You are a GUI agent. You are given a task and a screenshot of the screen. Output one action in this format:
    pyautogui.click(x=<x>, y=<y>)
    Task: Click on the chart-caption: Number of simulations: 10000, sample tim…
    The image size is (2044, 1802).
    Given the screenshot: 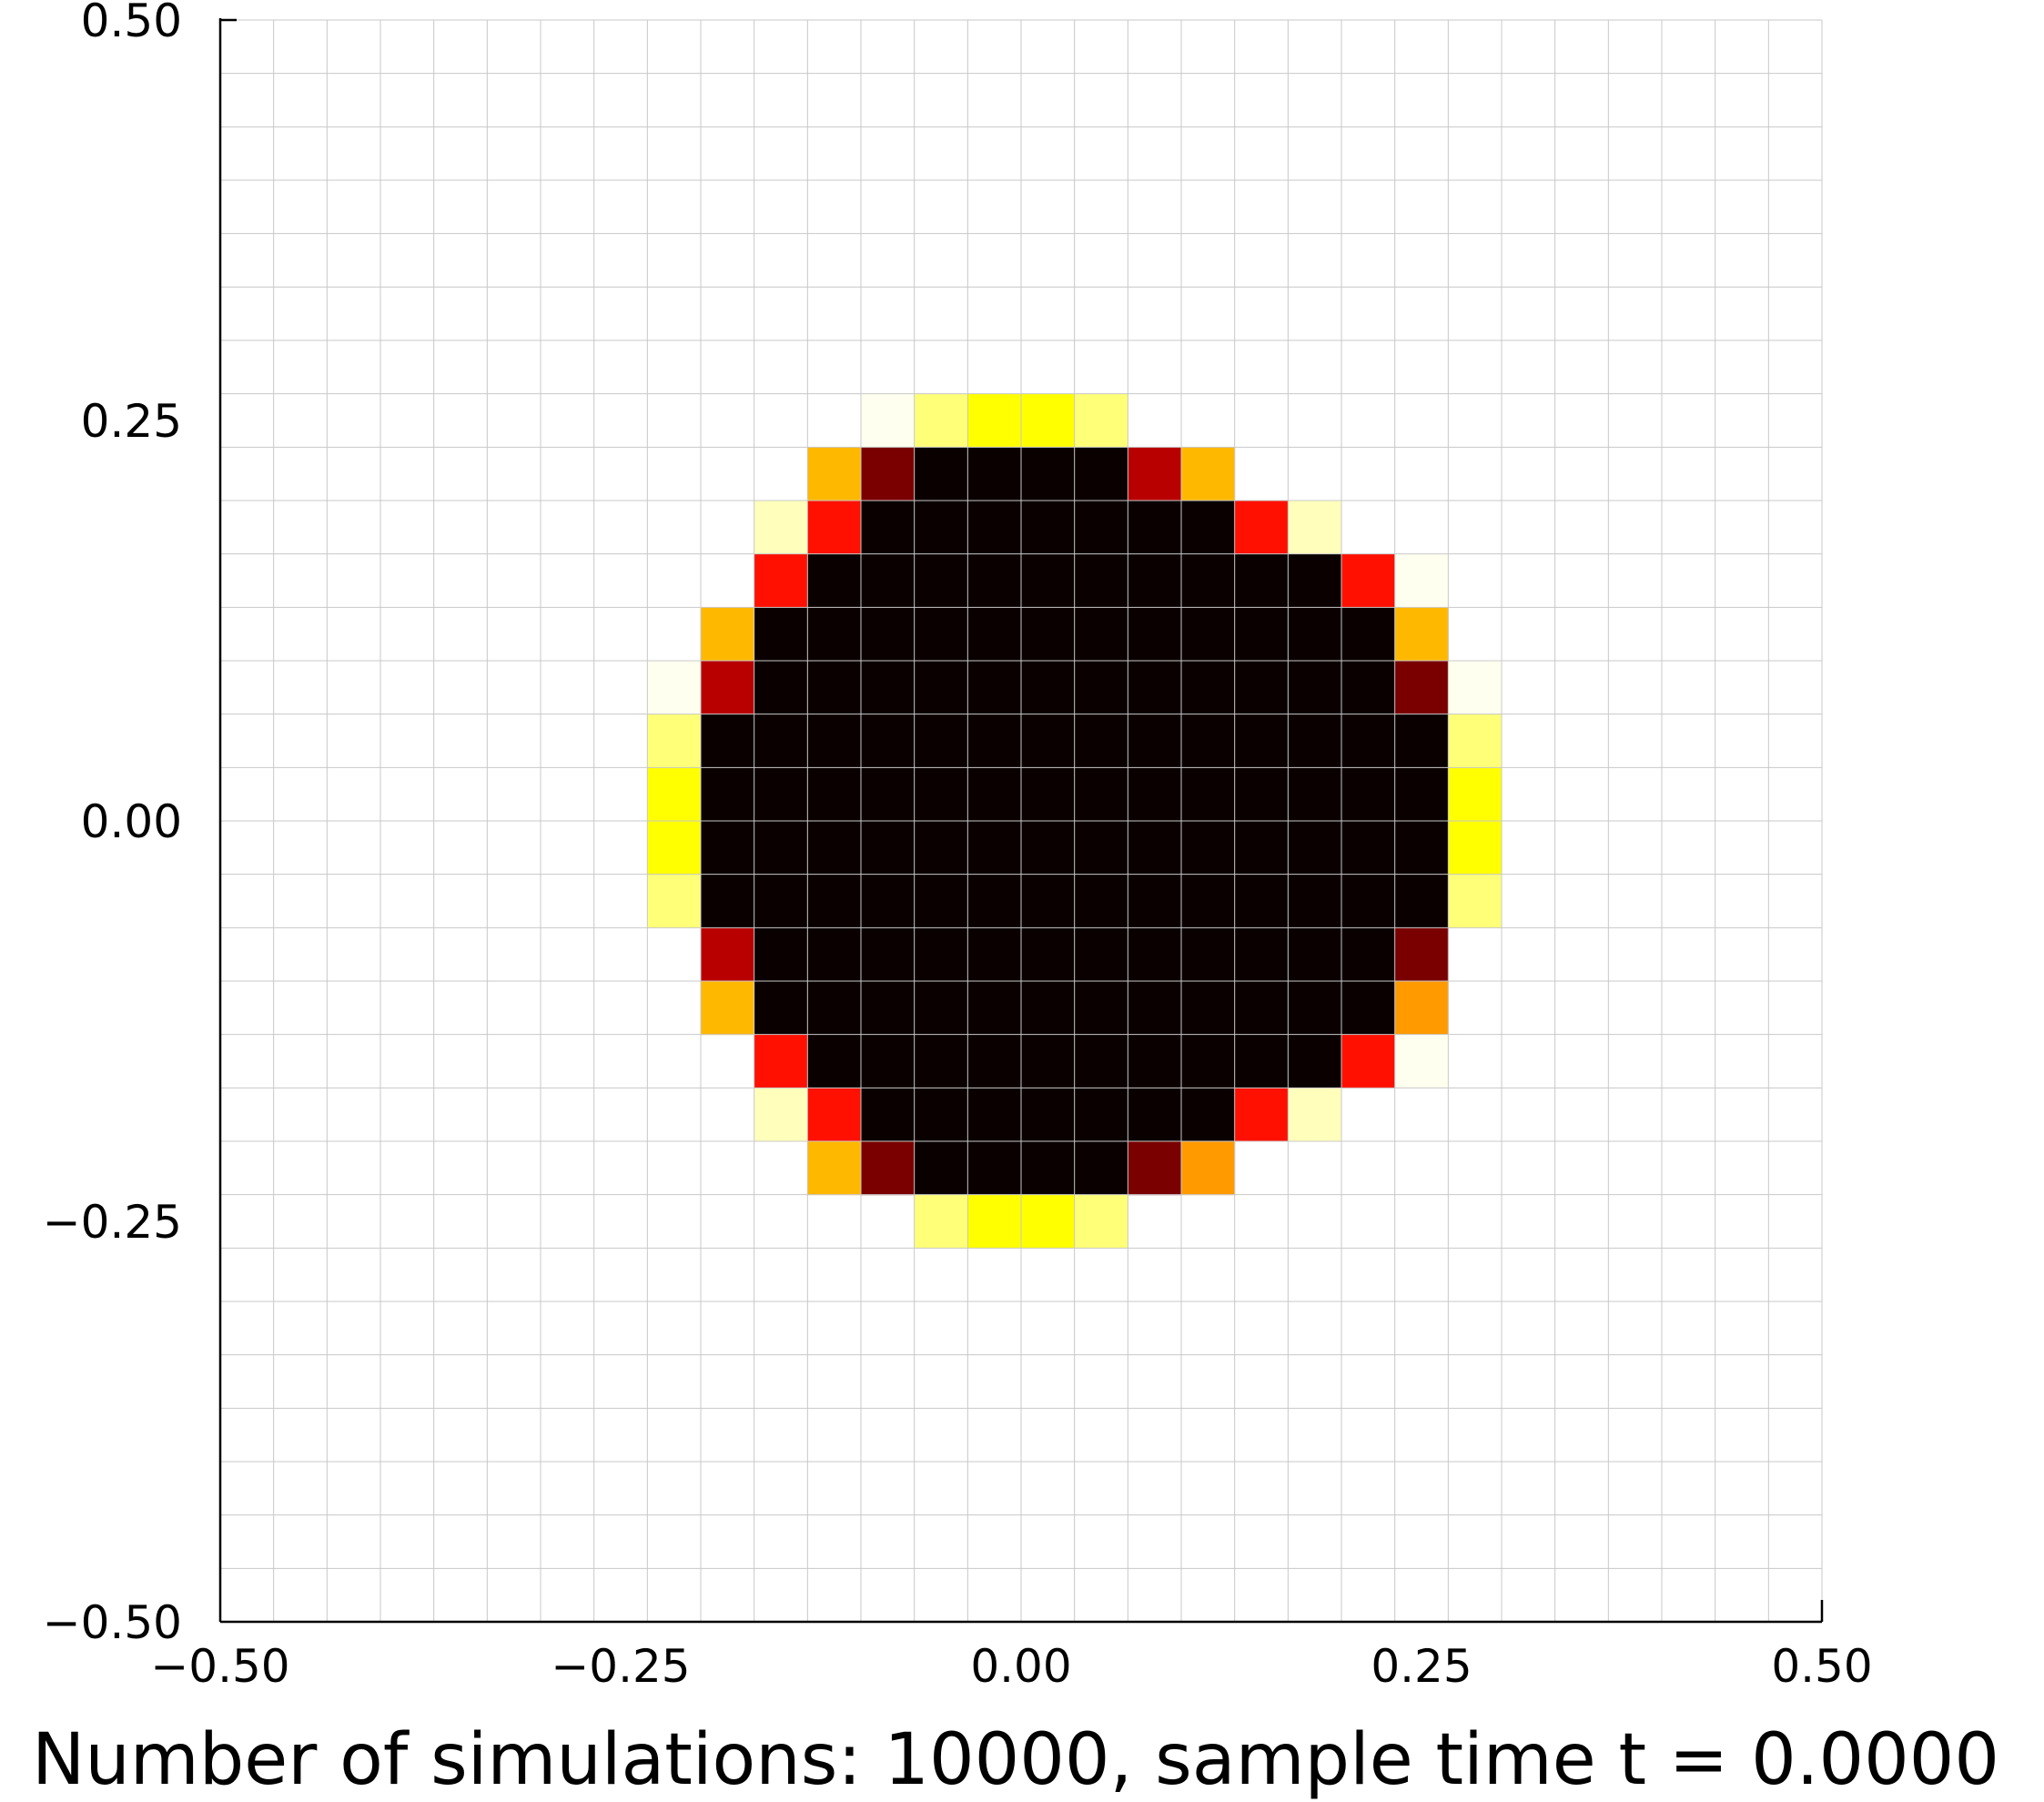 What is the action you would take?
    pyautogui.click(x=1015, y=1760)
    